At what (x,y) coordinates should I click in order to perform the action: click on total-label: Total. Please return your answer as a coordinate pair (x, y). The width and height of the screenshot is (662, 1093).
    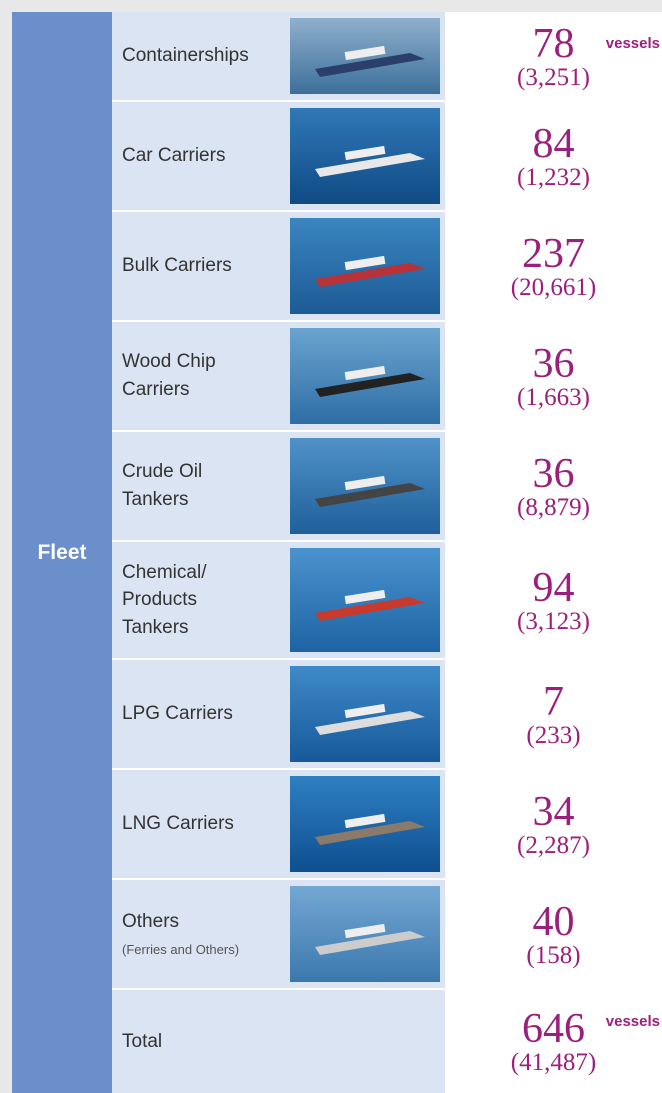
    Looking at the image, I should click on (142, 1041).